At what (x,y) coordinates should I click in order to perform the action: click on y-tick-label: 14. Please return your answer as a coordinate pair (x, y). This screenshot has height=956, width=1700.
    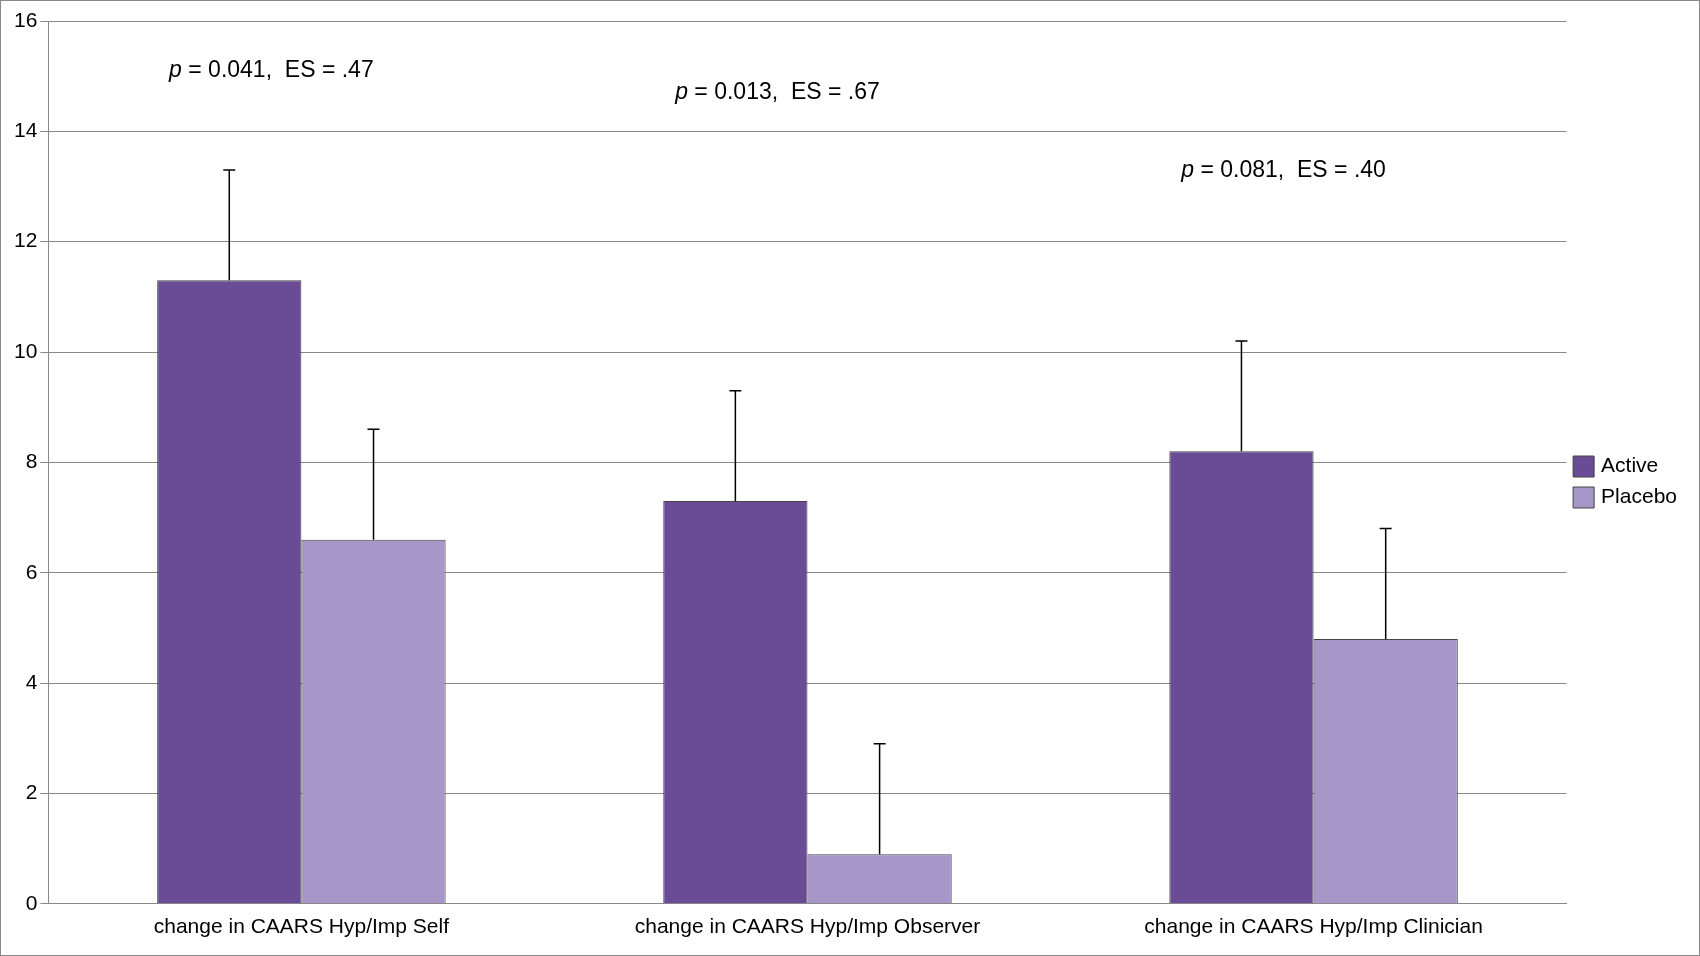
    Looking at the image, I should click on (26, 130).